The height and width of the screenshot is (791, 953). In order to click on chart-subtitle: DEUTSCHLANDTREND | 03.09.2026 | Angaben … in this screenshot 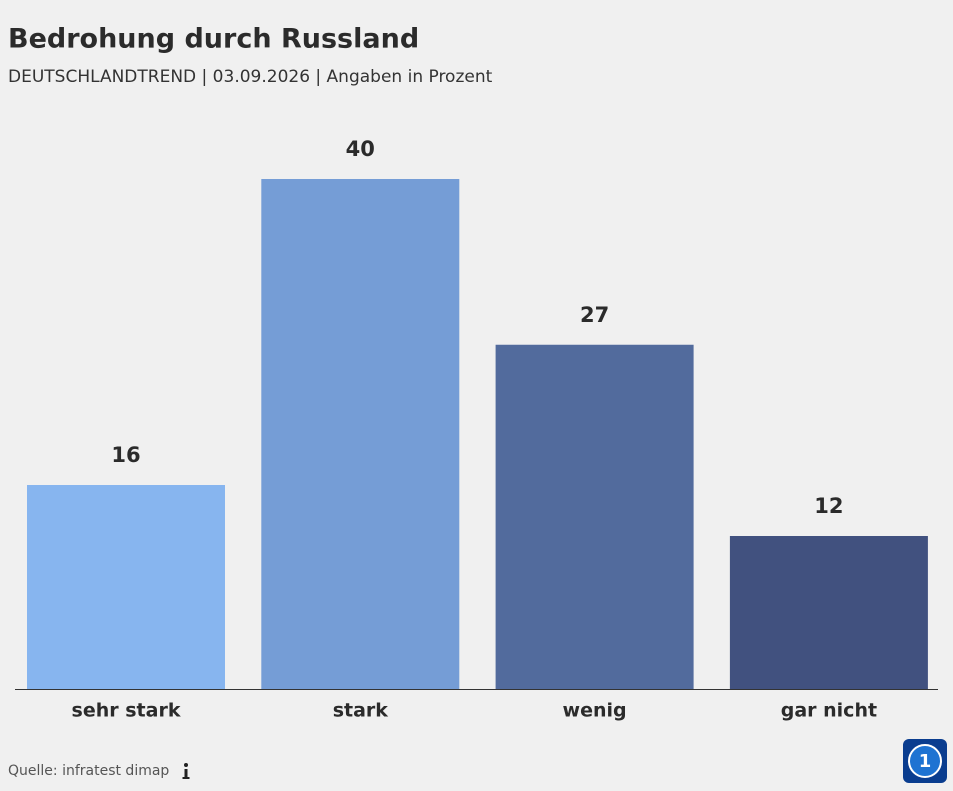, I will do `click(250, 77)`.